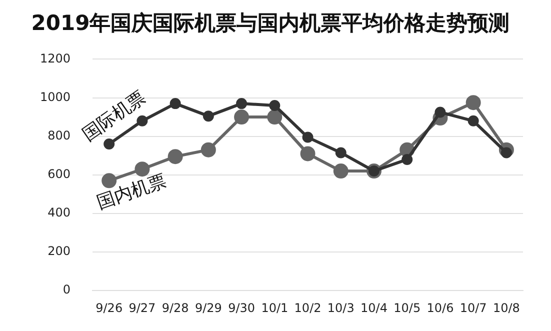 Image resolution: width=551 pixels, height=331 pixels. I want to click on y-tick-label: 1200, so click(55, 58).